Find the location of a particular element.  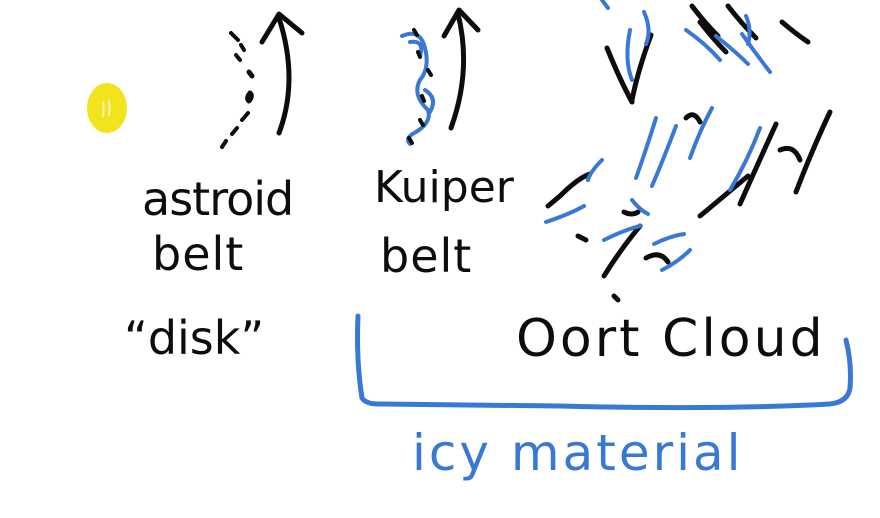

disk-label: “disk” is located at coordinates (194, 338).